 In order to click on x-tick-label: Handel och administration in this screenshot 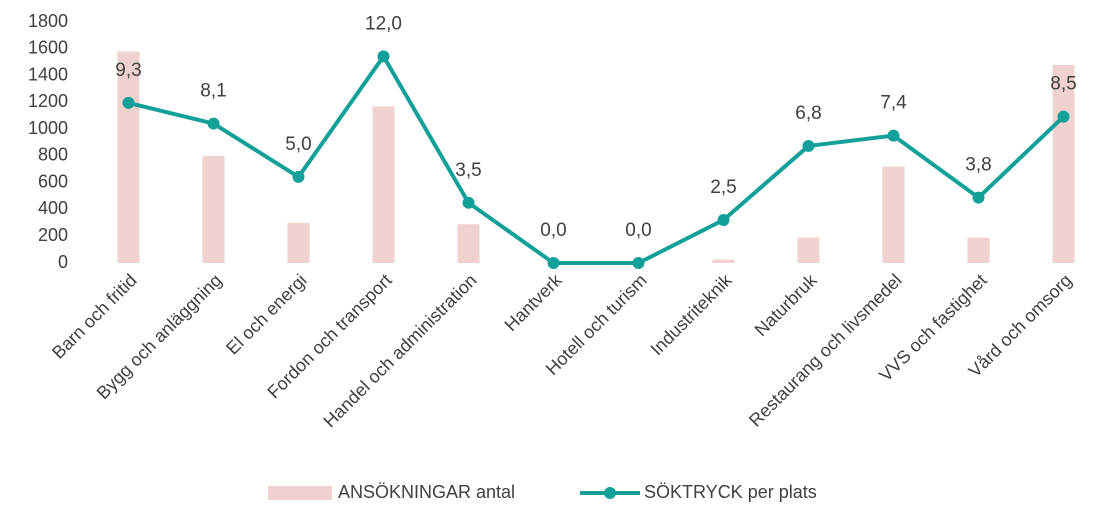, I will do `click(399, 350)`.